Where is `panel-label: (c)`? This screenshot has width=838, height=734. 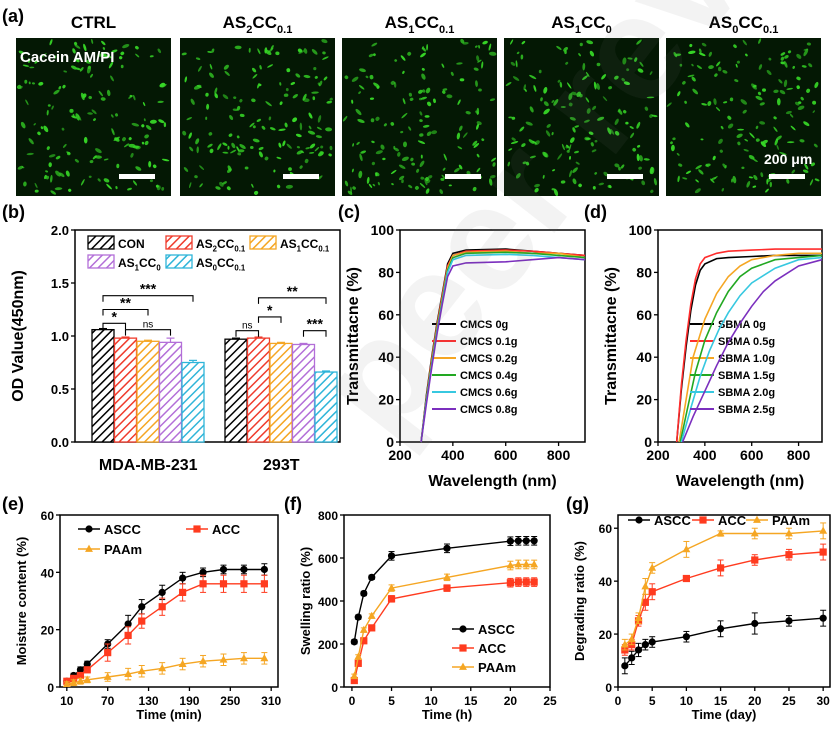 panel-label: (c) is located at coordinates (349, 212).